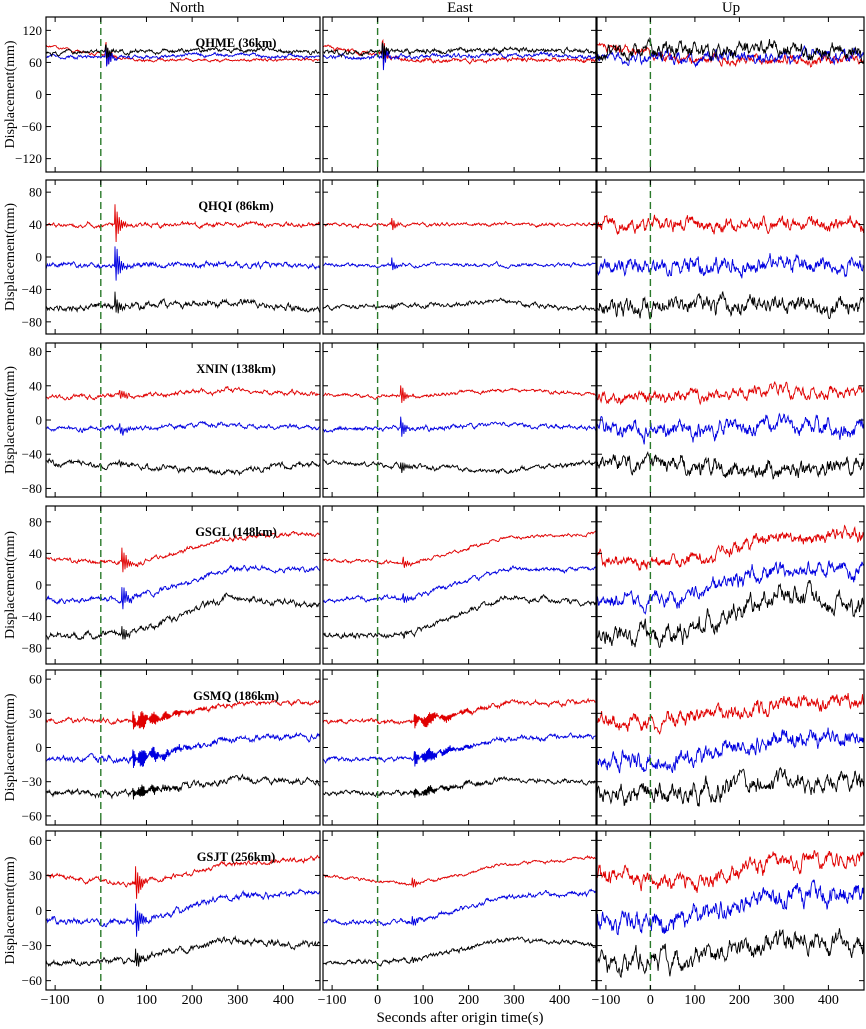  Describe the element at coordinates (236, 532) in the screenshot. I see `station-label: GSGL (148km)` at that location.